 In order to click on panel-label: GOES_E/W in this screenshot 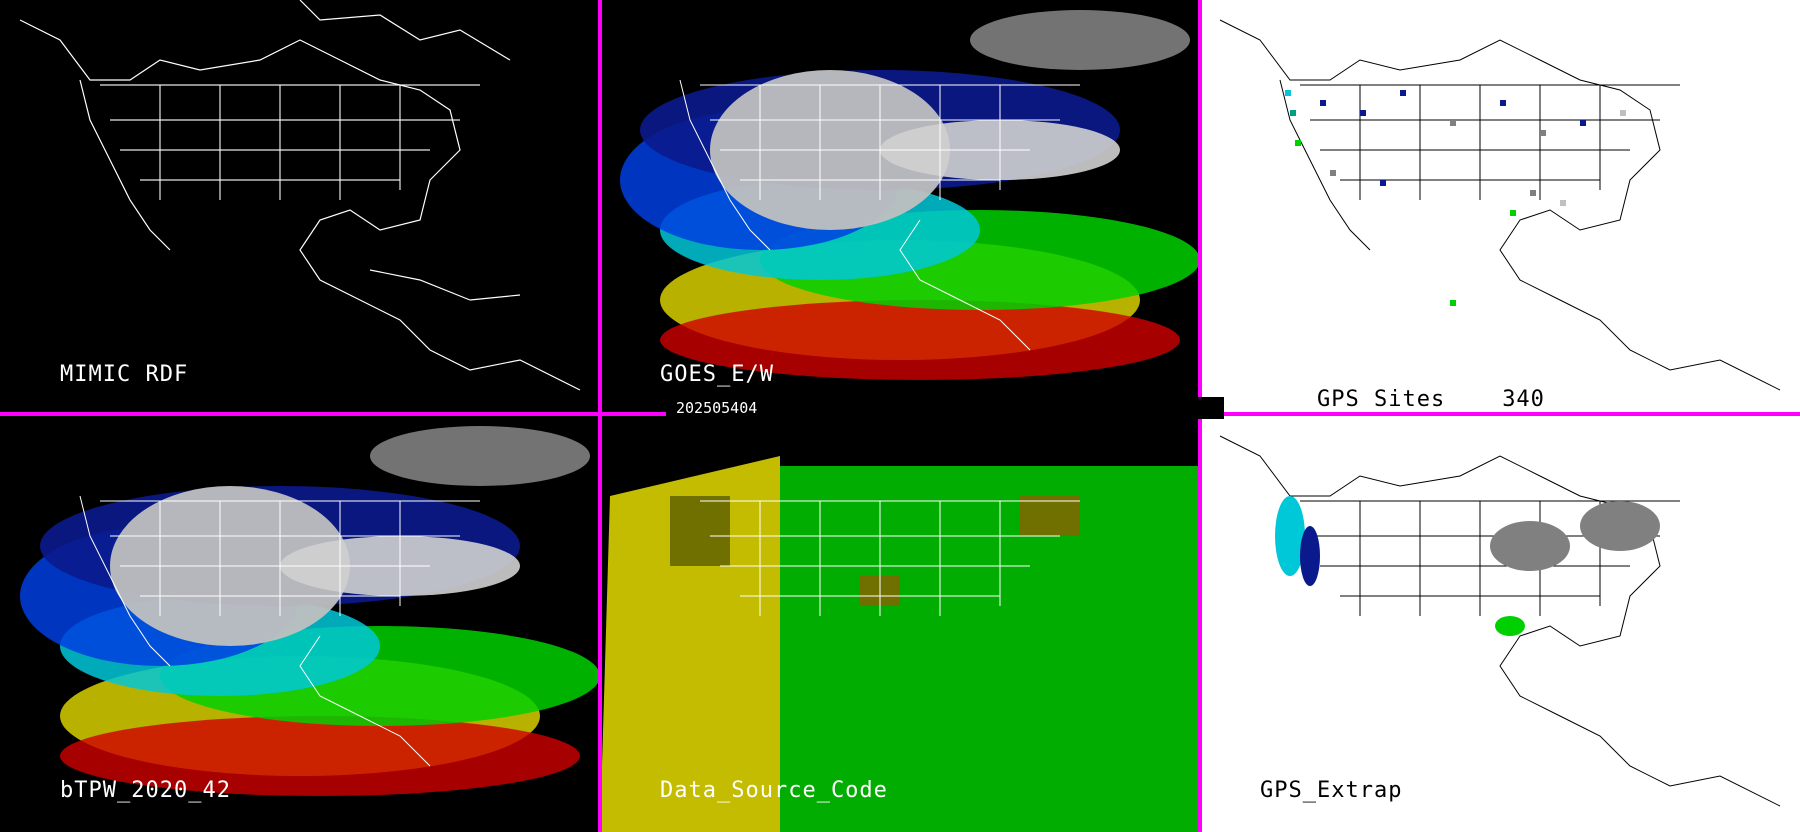, I will do `click(717, 374)`.